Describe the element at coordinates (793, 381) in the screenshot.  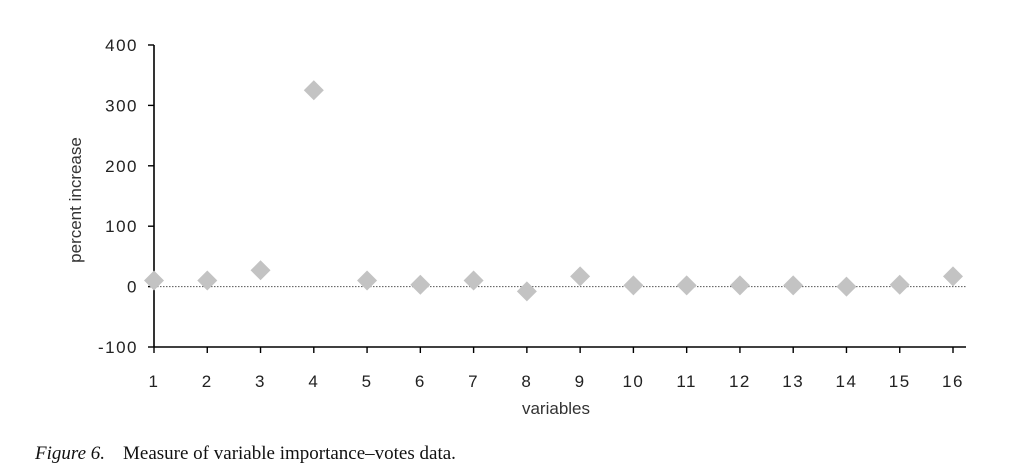
I see `x-tick-label: 13` at that location.